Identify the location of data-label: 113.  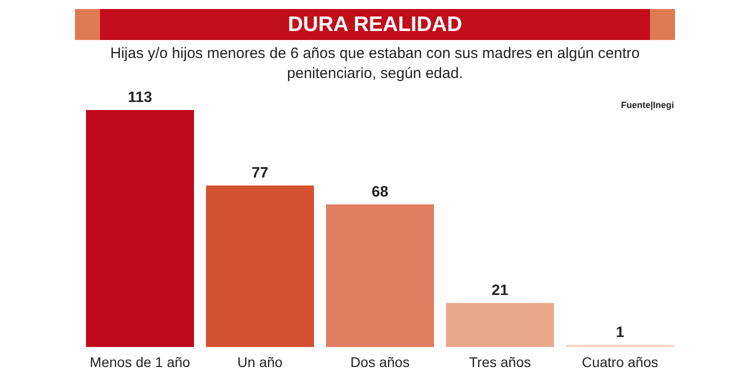
(140, 97).